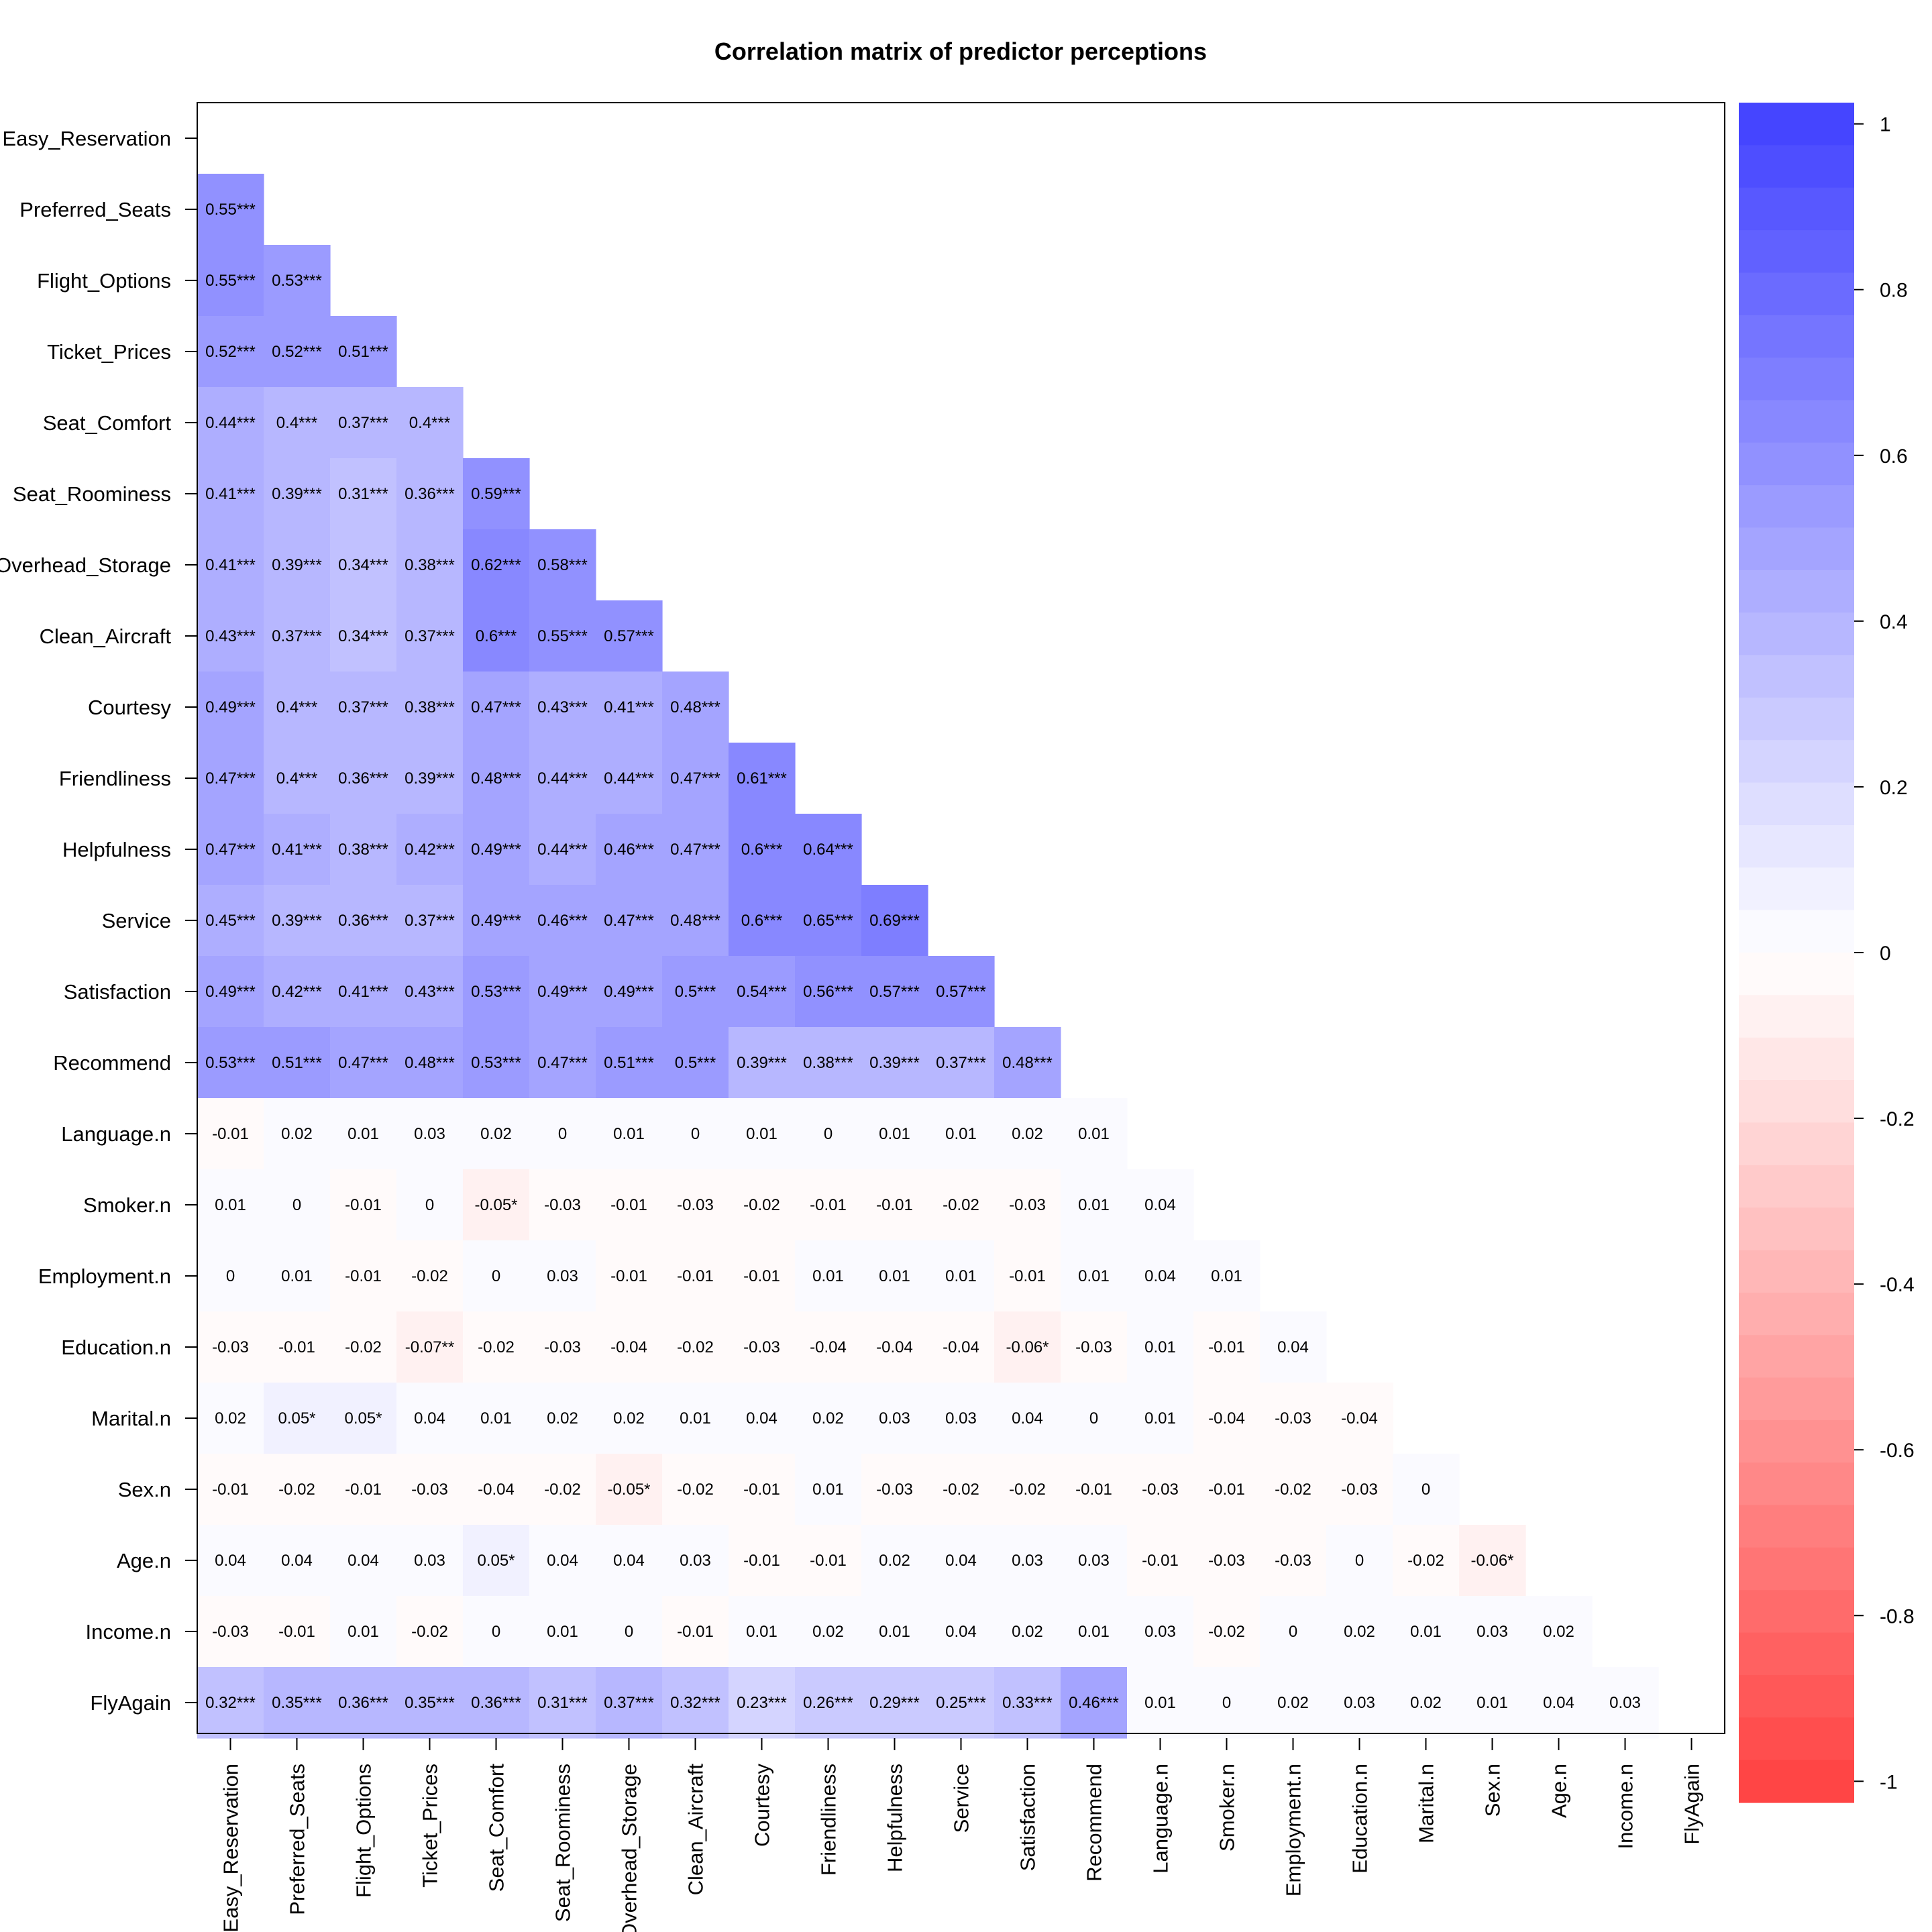 The width and height of the screenshot is (1932, 1932). I want to click on heatmap-cell-Income.n-Service, so click(961, 1632).